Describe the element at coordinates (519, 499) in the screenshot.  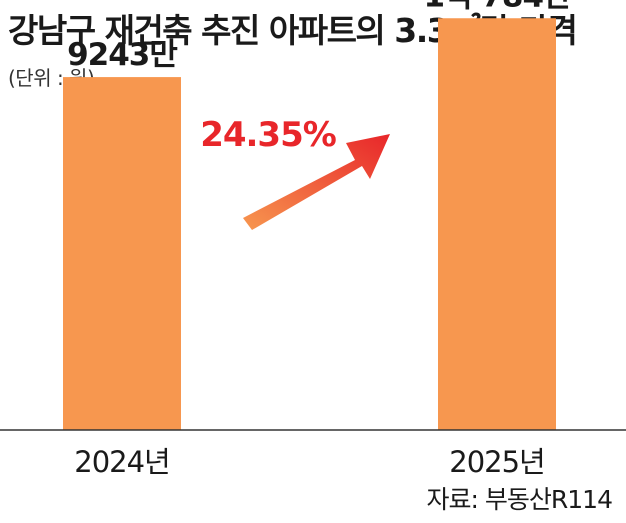
I see `source-note: 자료: 부동산R114` at that location.